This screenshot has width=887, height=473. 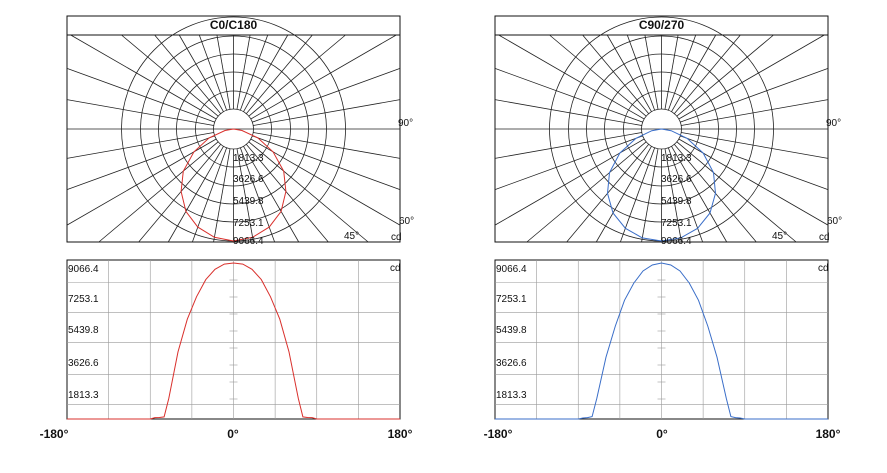 I want to click on line-curve-left, so click(x=233, y=341).